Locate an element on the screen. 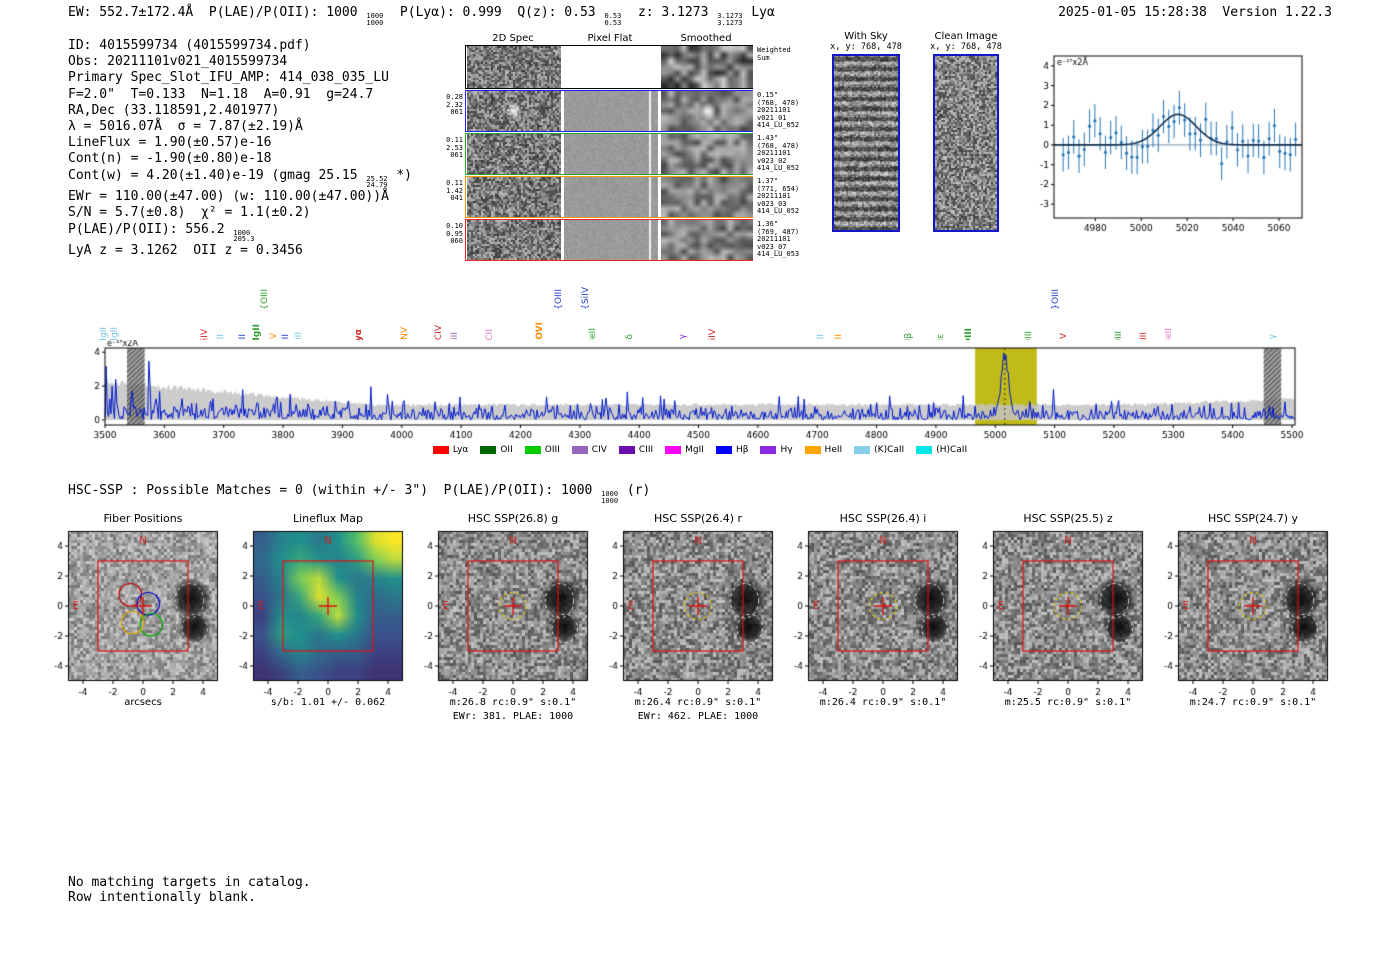 The width and height of the screenshot is (1400, 953). spec2d-row-annotation: 0.15" (768, 478) 20211101 v021_01 414_LU_052 is located at coordinates (782, 110).